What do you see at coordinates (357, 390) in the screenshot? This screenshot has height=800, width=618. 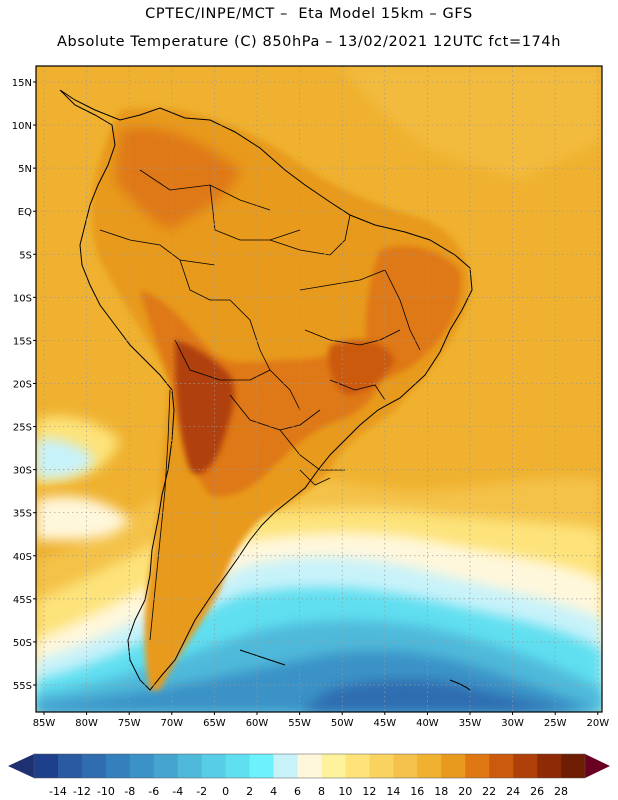 I see `brazil-state-border-d` at bounding box center [357, 390].